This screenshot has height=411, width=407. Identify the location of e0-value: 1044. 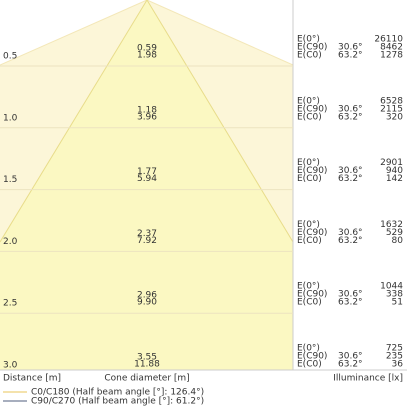
(391, 287).